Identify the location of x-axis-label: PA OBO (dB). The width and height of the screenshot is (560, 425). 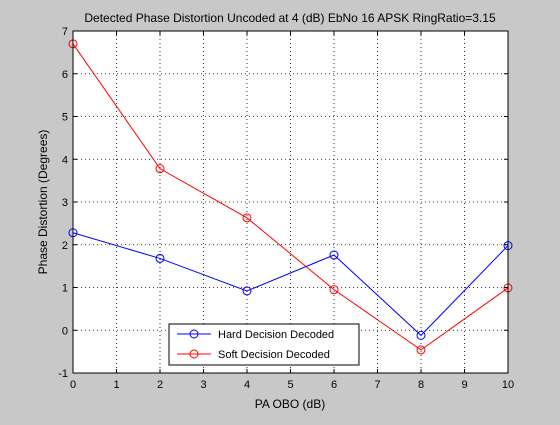
(290, 404).